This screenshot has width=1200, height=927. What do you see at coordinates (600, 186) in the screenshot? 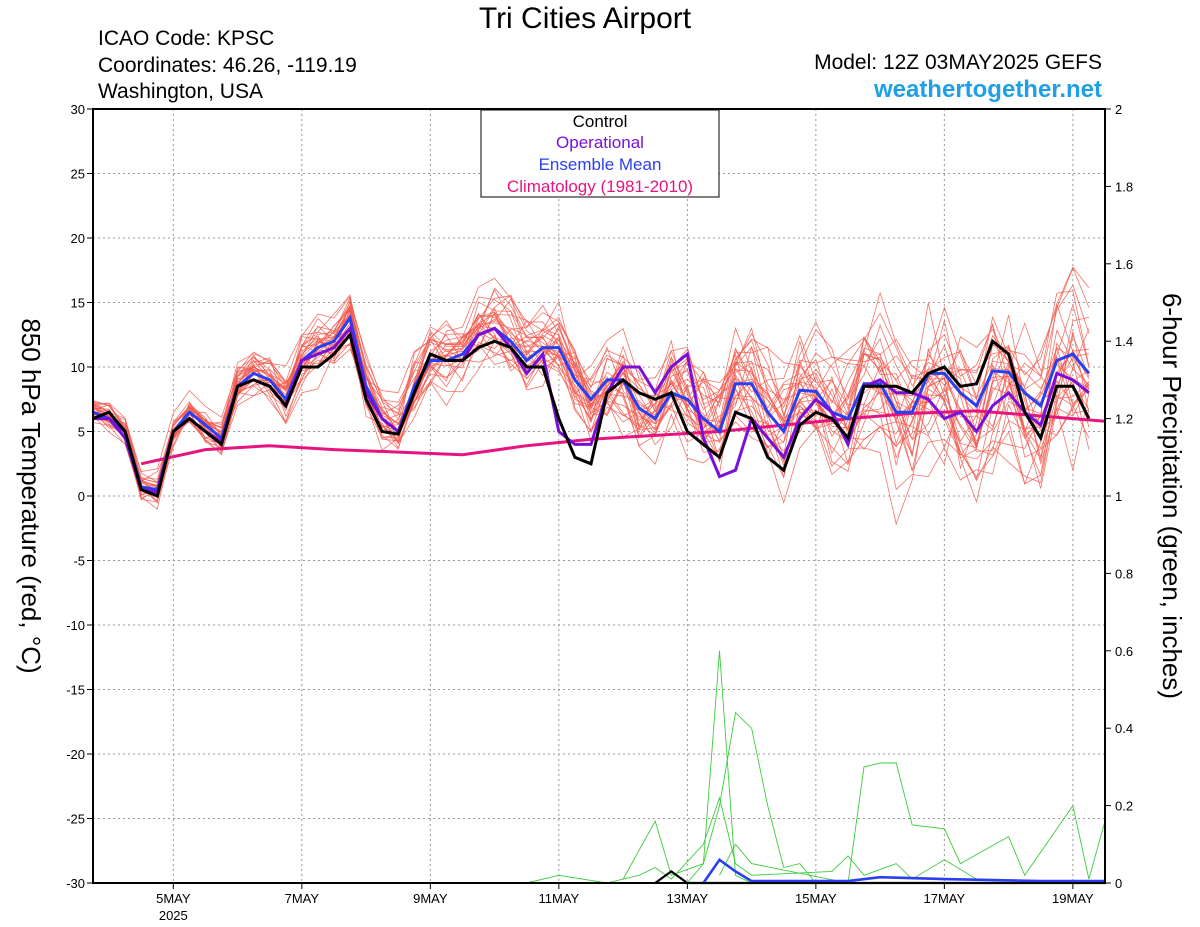
I see `legend-climatology: Climatology (1981-2010)` at bounding box center [600, 186].